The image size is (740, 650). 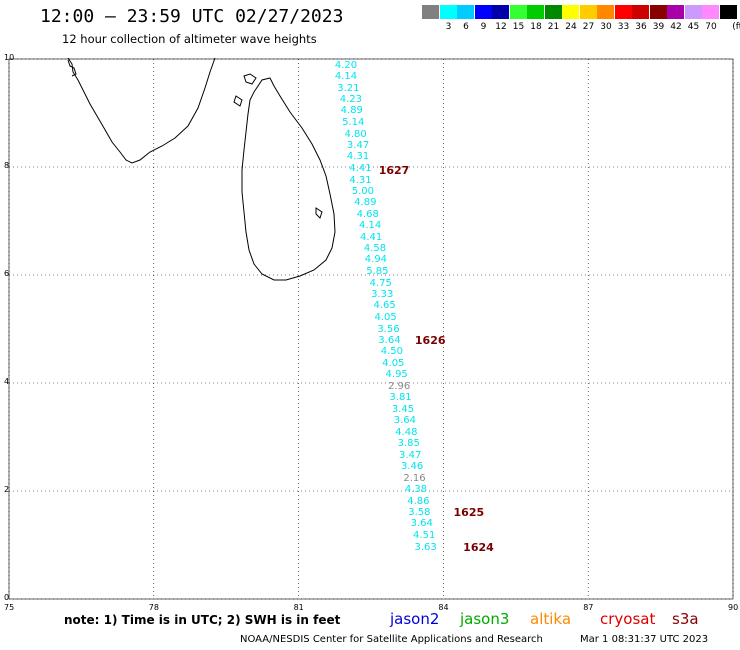 I want to click on wave-height-reading: 5.14, so click(x=353, y=122).